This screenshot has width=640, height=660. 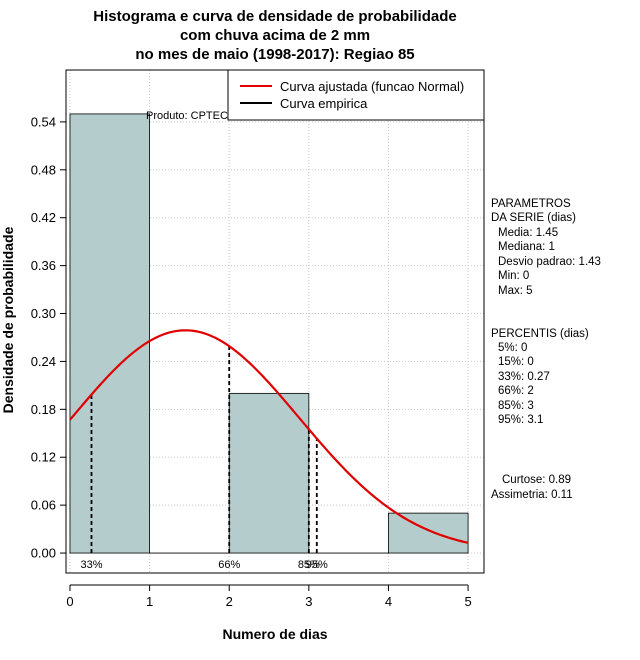 What do you see at coordinates (516, 406) in the screenshot?
I see `percentil-85: 85%: 3` at bounding box center [516, 406].